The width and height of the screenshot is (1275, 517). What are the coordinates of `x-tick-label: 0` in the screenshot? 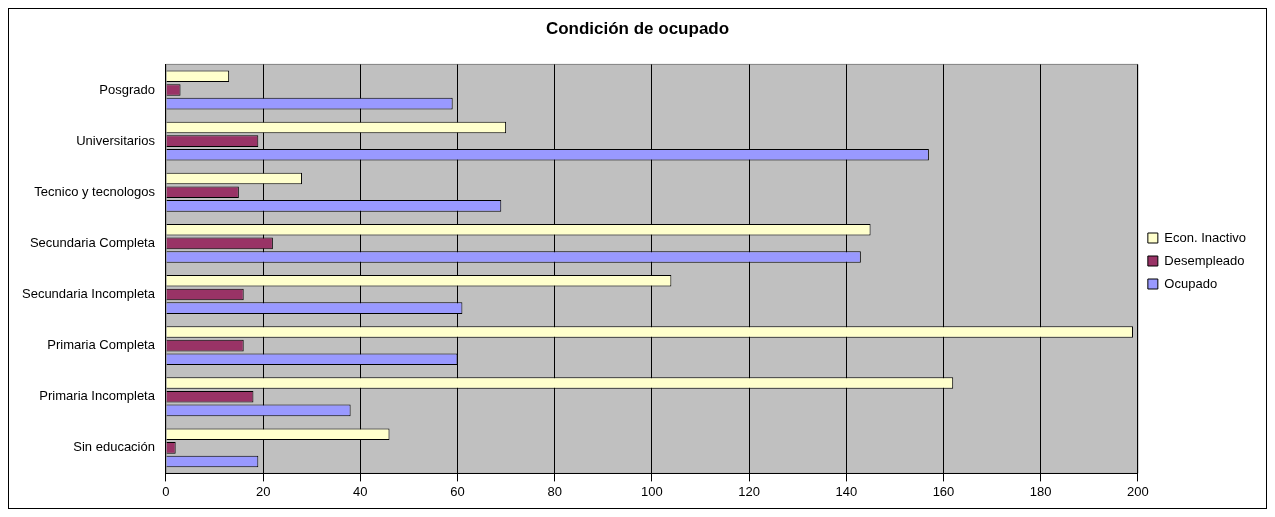 It's located at (166, 491).